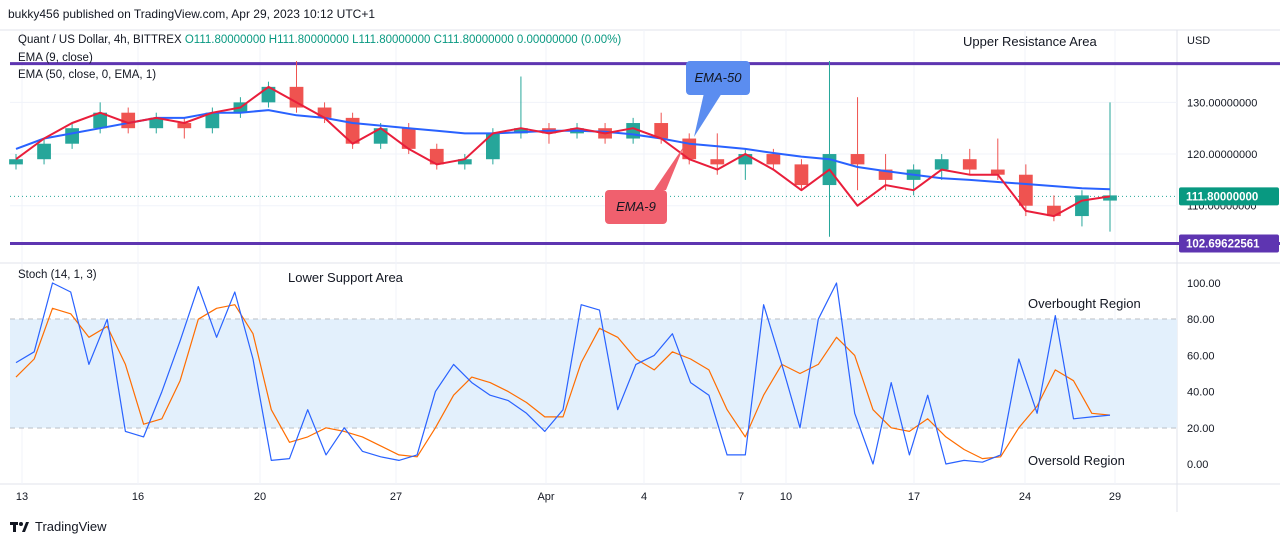  What do you see at coordinates (1201, 429) in the screenshot?
I see `stoch-tick-label: 20.00` at bounding box center [1201, 429].